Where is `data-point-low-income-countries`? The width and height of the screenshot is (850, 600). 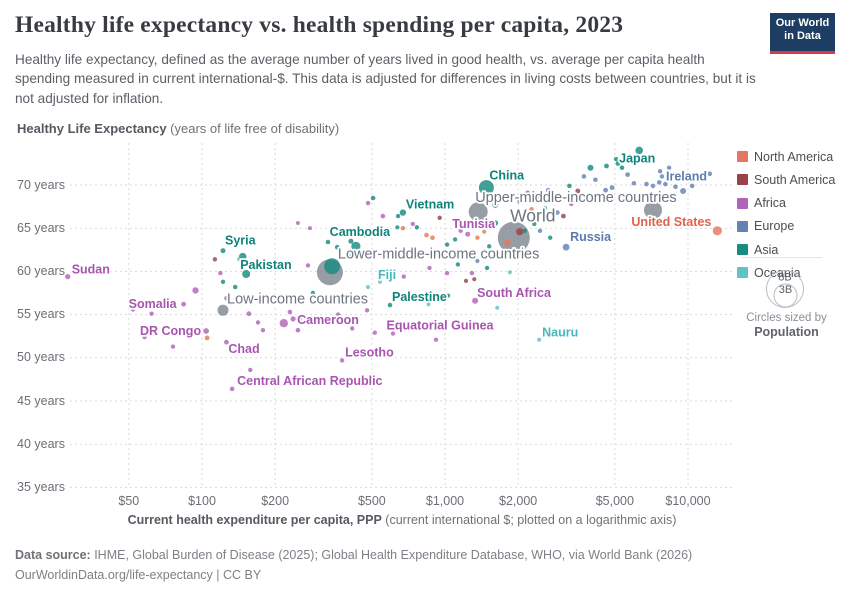
data-point-low-income-countries is located at coordinates (223, 310).